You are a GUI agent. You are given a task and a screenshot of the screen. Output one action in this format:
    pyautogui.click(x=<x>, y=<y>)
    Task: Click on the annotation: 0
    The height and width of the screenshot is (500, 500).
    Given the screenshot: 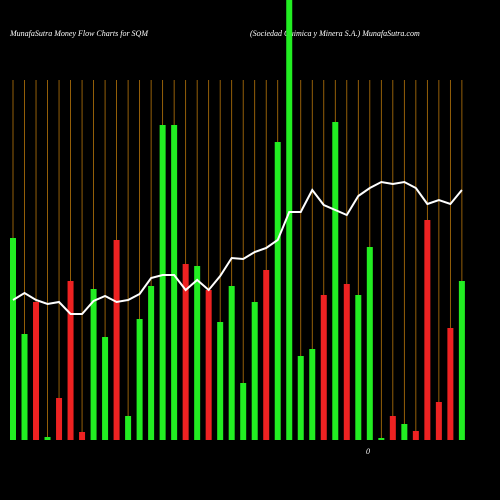 What is the action you would take?
    pyautogui.click(x=368, y=451)
    